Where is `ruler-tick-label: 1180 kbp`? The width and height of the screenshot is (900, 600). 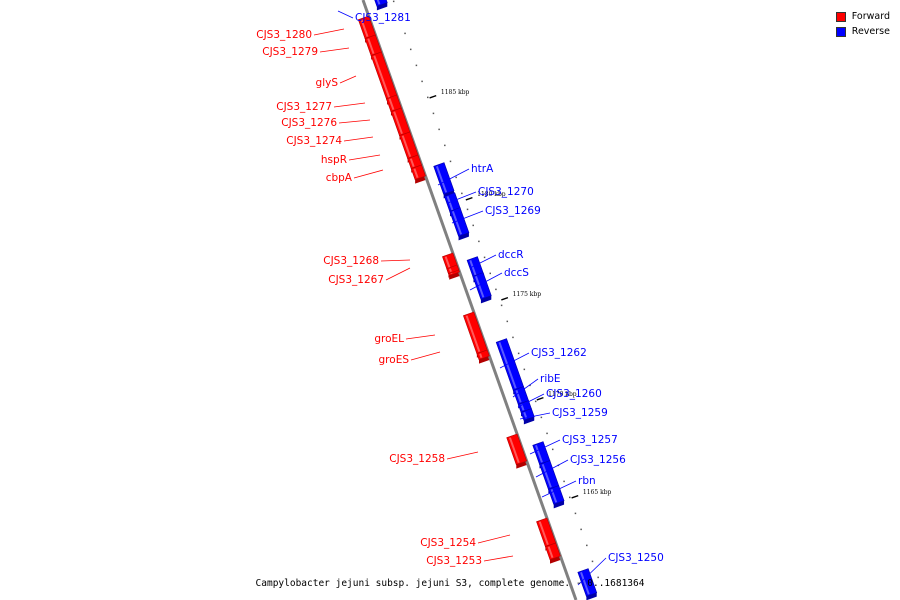
ruler-tick-label: 1180 kbp is located at coordinates (491, 194).